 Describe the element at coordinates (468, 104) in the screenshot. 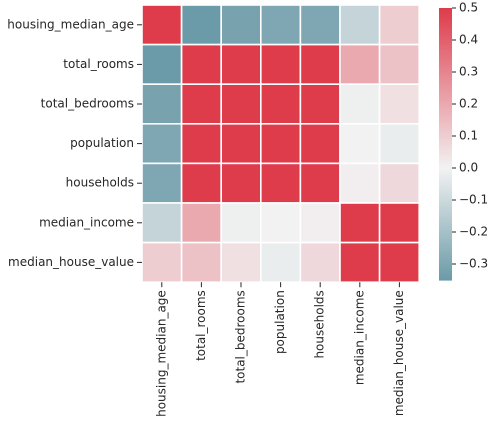

I see `colorbar-tick-label: 0.2` at that location.